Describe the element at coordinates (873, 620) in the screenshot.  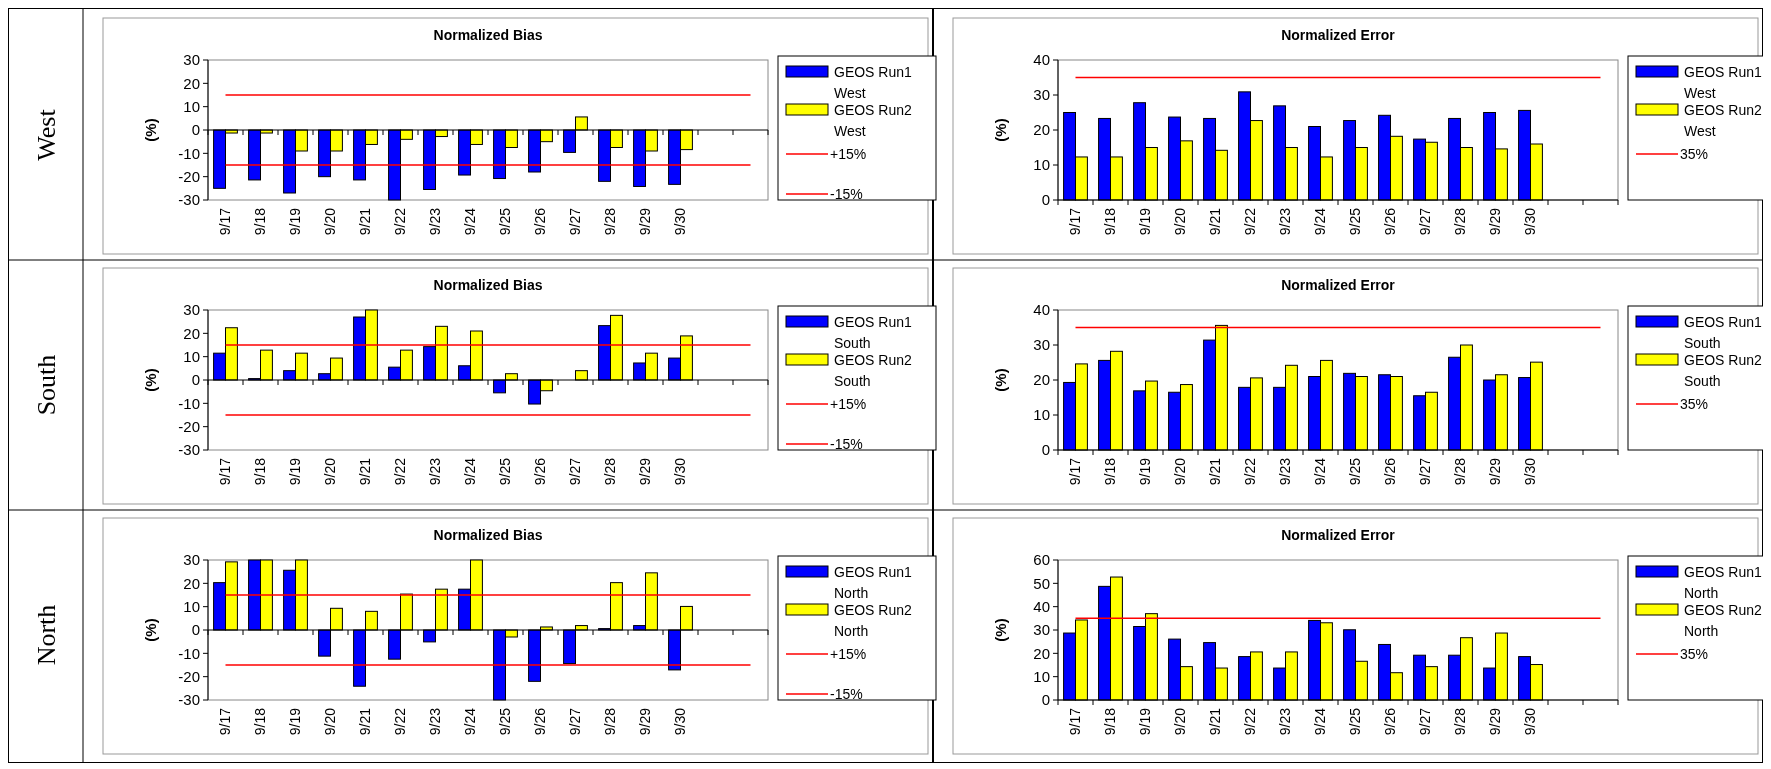
I see `legend-label: GEOS Run2 North` at that location.